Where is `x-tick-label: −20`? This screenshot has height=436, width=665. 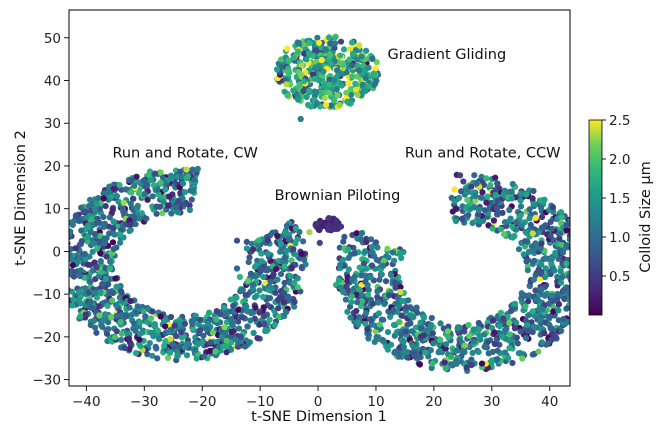 x-tick-label: −20 is located at coordinates (202, 402).